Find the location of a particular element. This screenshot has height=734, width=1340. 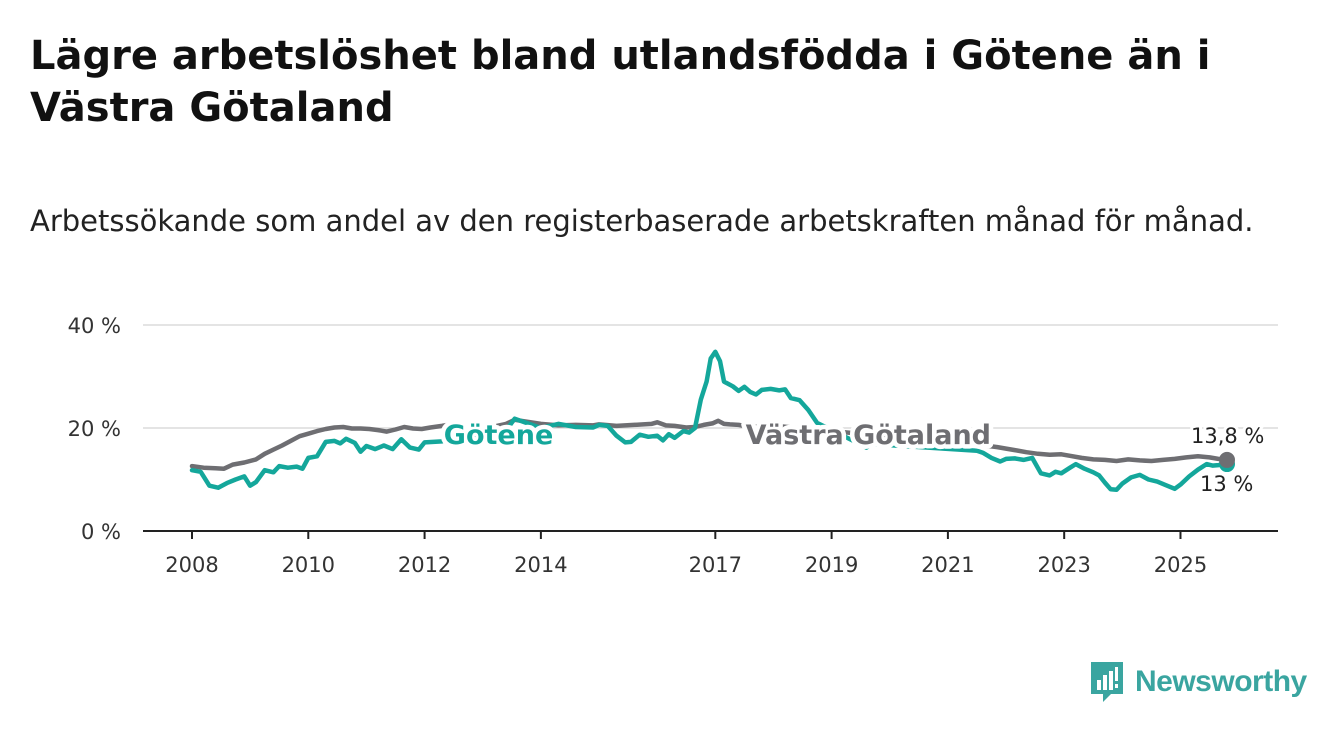

gridlines is located at coordinates (710, 376).